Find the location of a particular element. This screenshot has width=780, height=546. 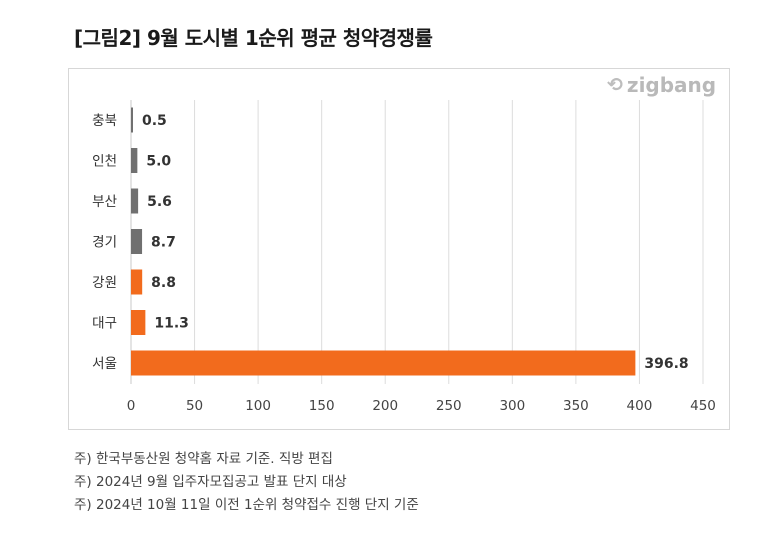

x-tick-label: 350 is located at coordinates (576, 406).